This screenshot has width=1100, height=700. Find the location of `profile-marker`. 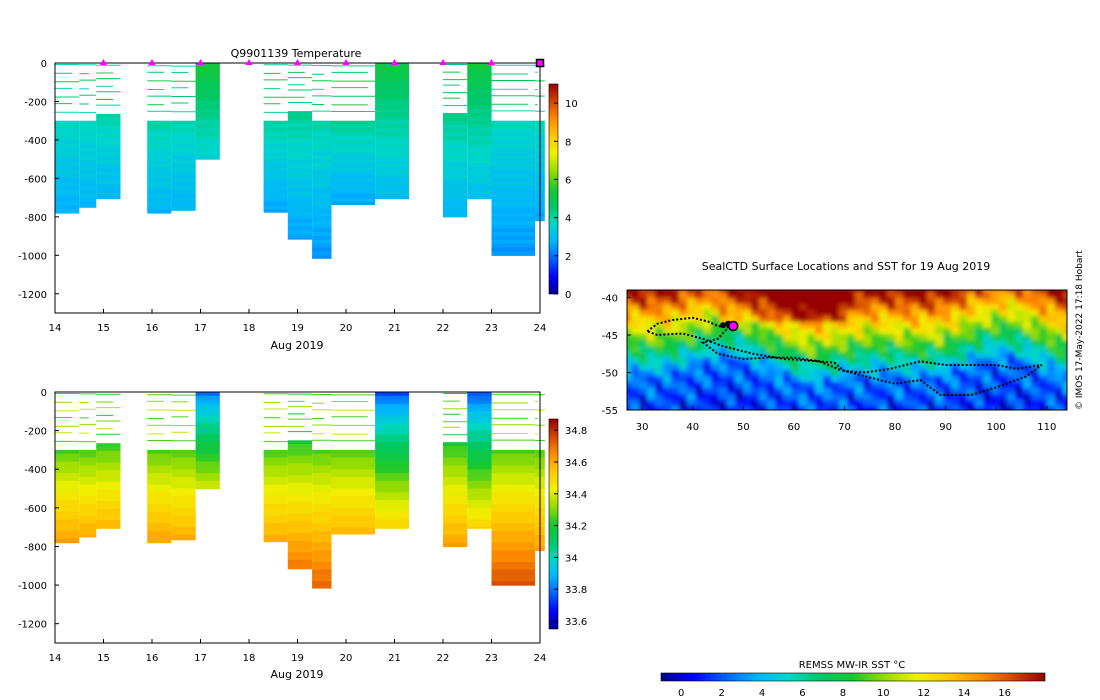

profile-marker is located at coordinates (346, 62).